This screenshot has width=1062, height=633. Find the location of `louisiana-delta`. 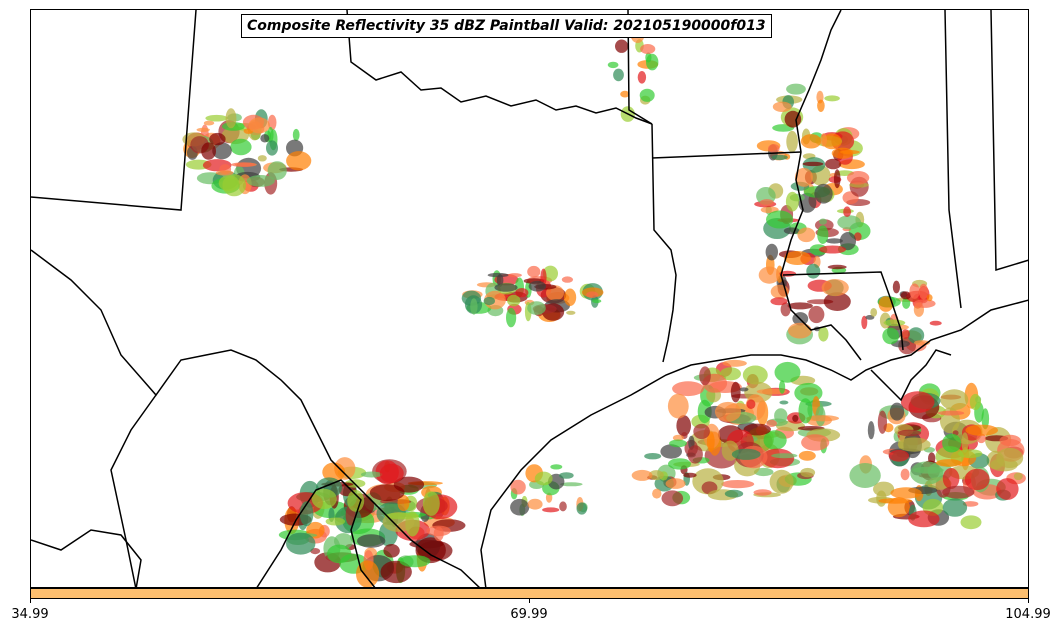

louisiana-delta is located at coordinates (911, 375).